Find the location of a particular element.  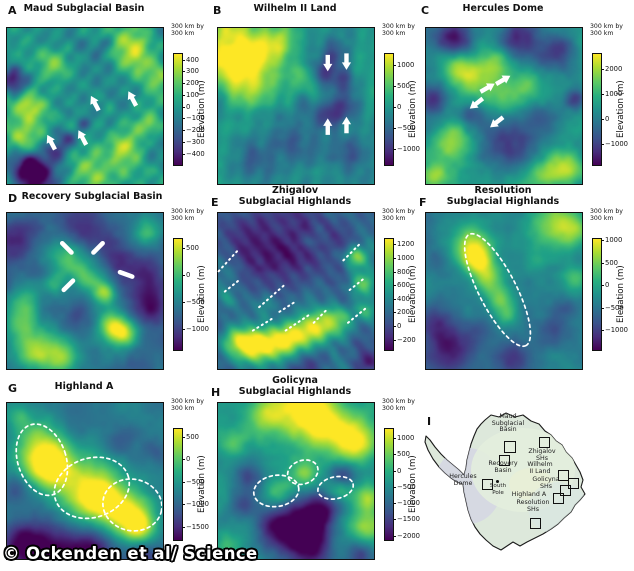

panel-title: Wilhelm II Land is located at coordinates (295, 9).